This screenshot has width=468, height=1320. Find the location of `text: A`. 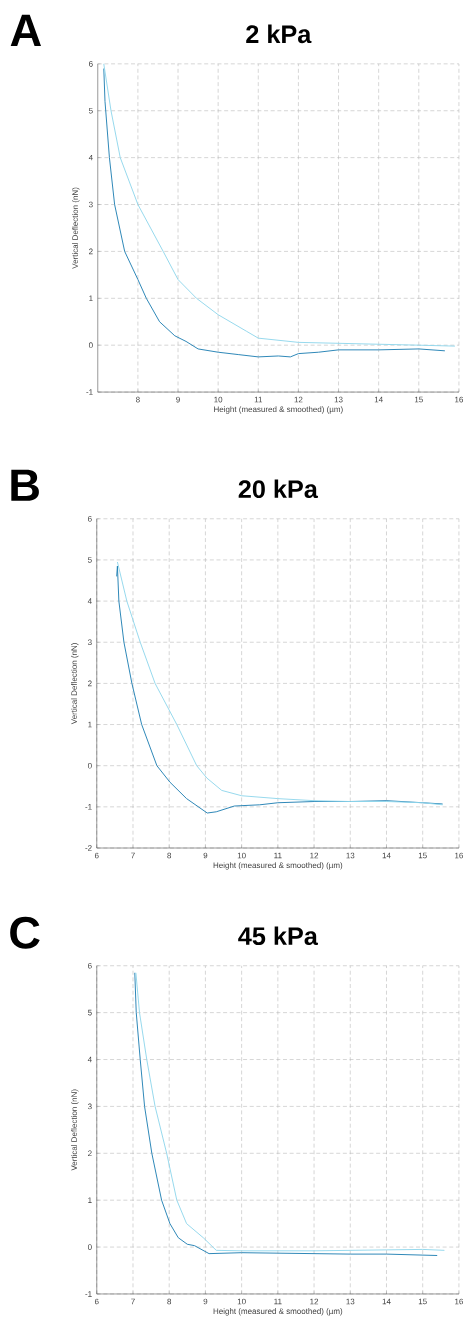

text: A is located at coordinates (26, 30).